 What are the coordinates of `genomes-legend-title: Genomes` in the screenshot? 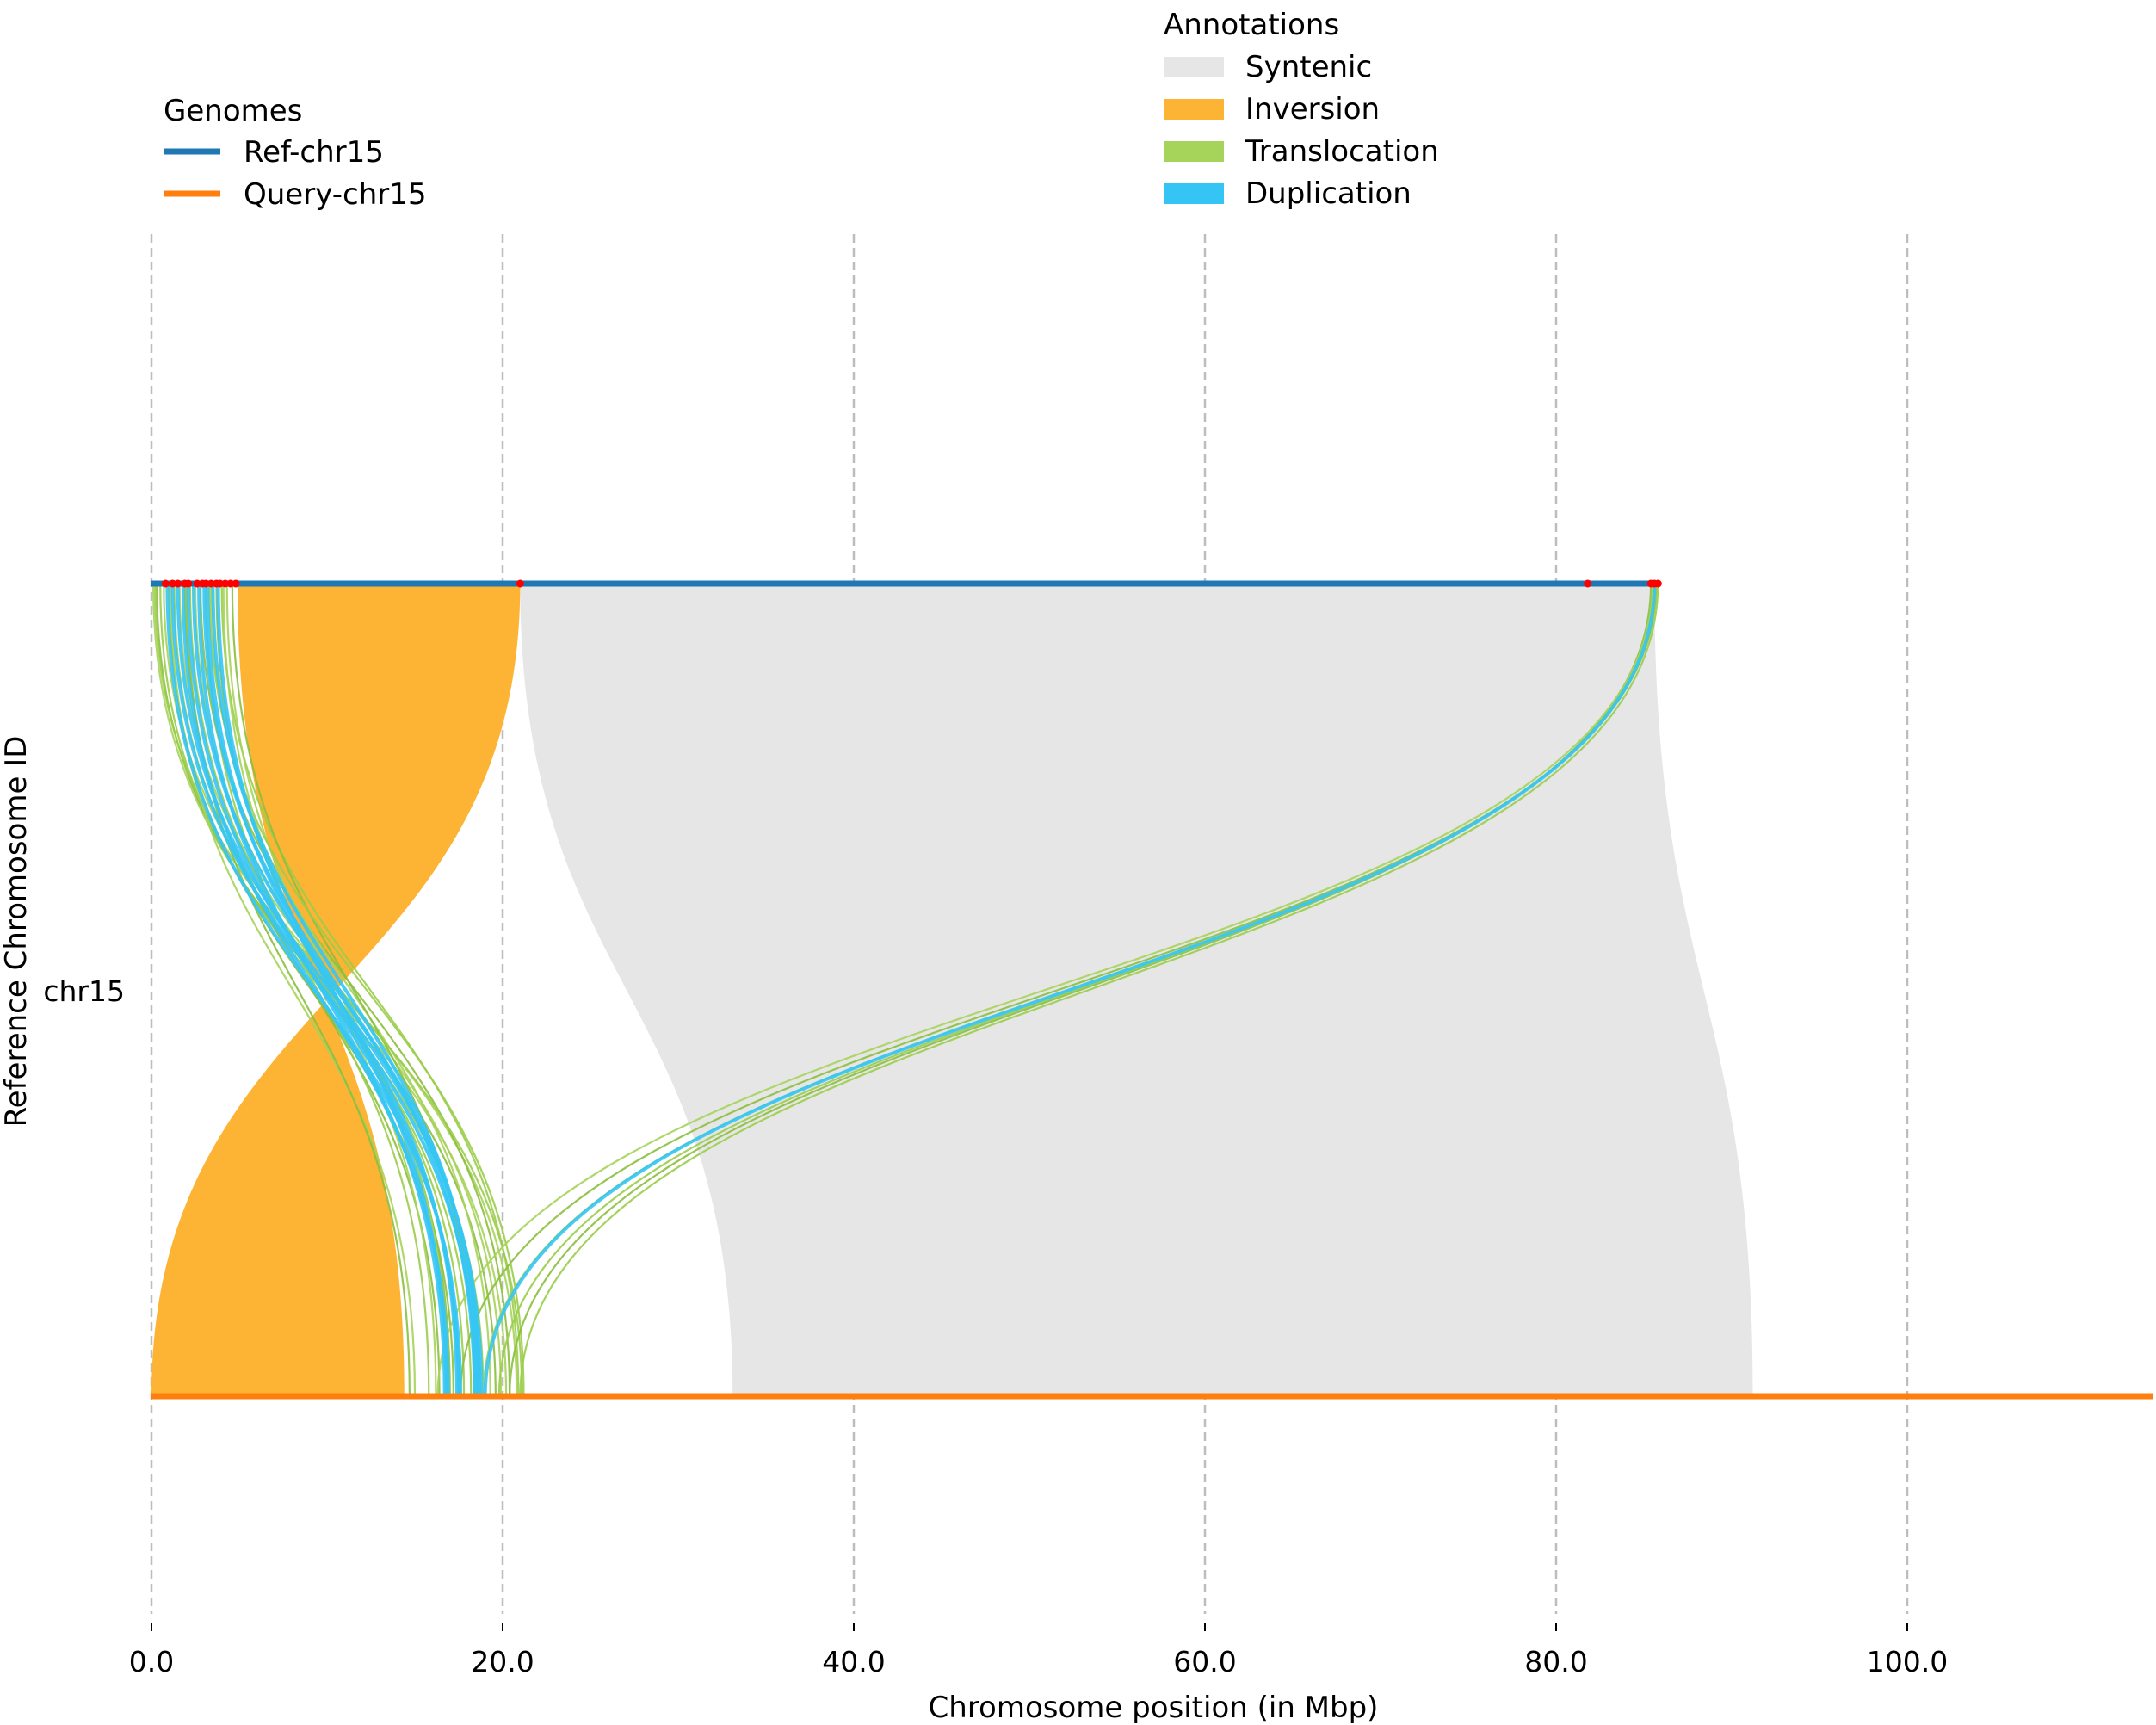 It's located at (233, 111).